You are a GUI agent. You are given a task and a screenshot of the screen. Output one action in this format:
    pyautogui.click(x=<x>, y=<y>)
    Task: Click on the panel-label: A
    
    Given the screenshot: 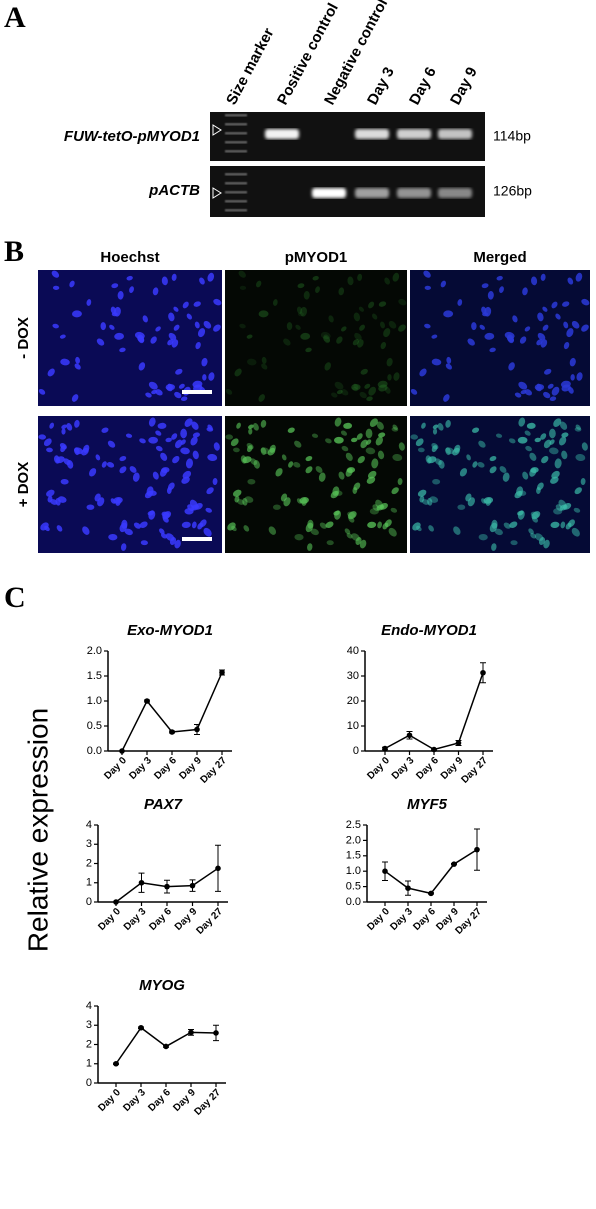 What is the action you would take?
    pyautogui.click(x=15, y=17)
    